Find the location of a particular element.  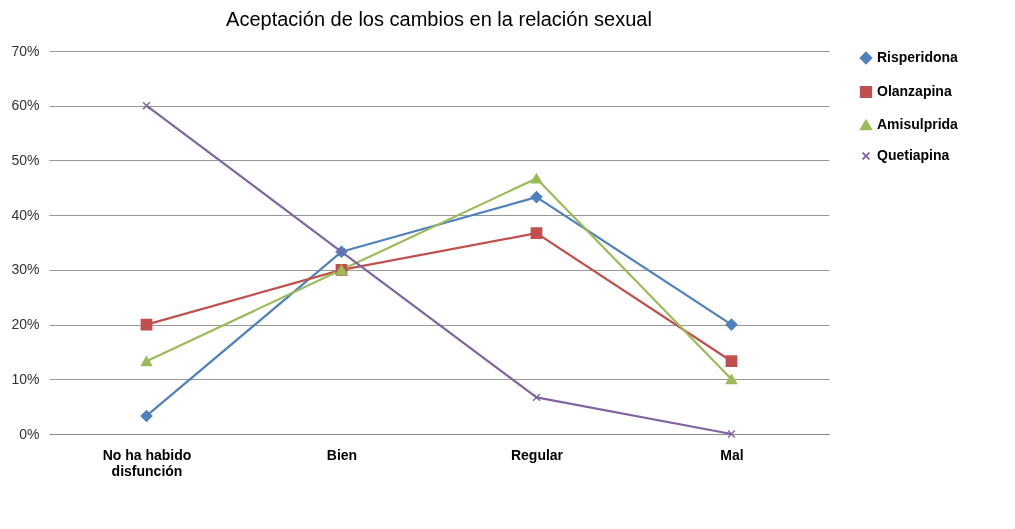

legend-label: Amisulprida is located at coordinates (918, 124).